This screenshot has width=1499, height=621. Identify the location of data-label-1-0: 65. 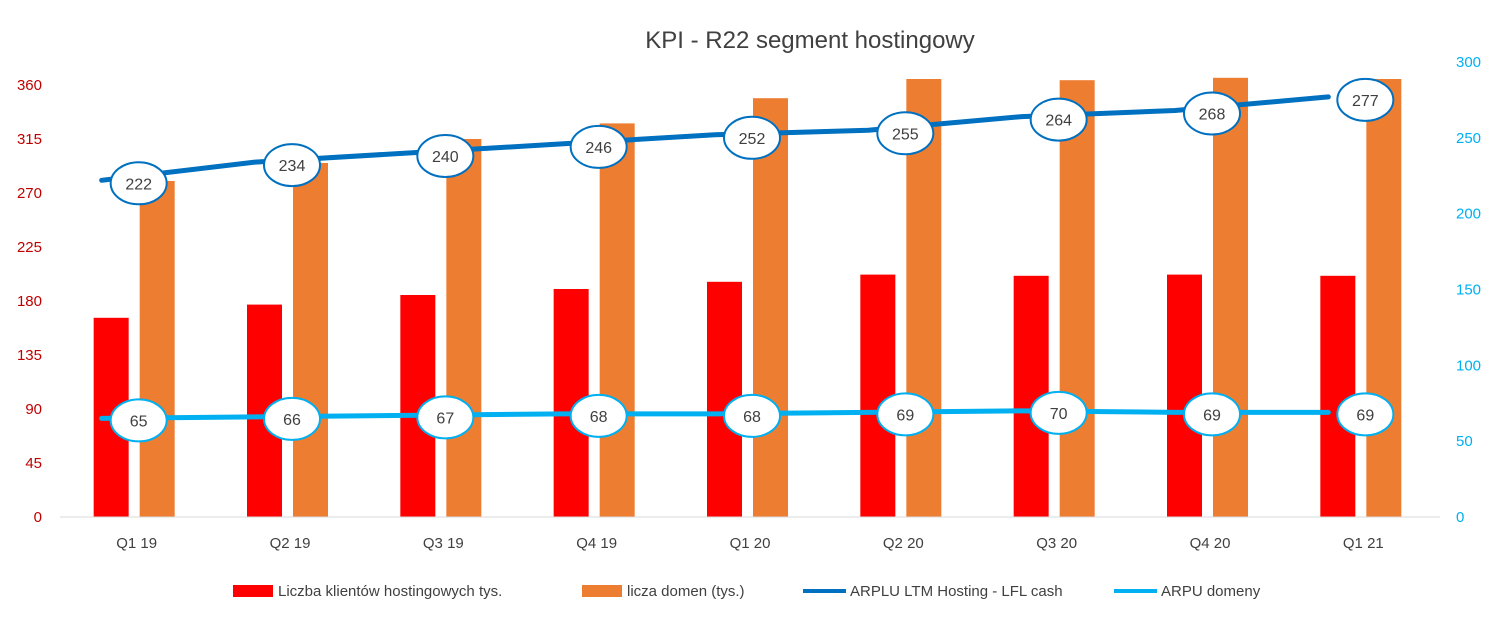
(139, 421).